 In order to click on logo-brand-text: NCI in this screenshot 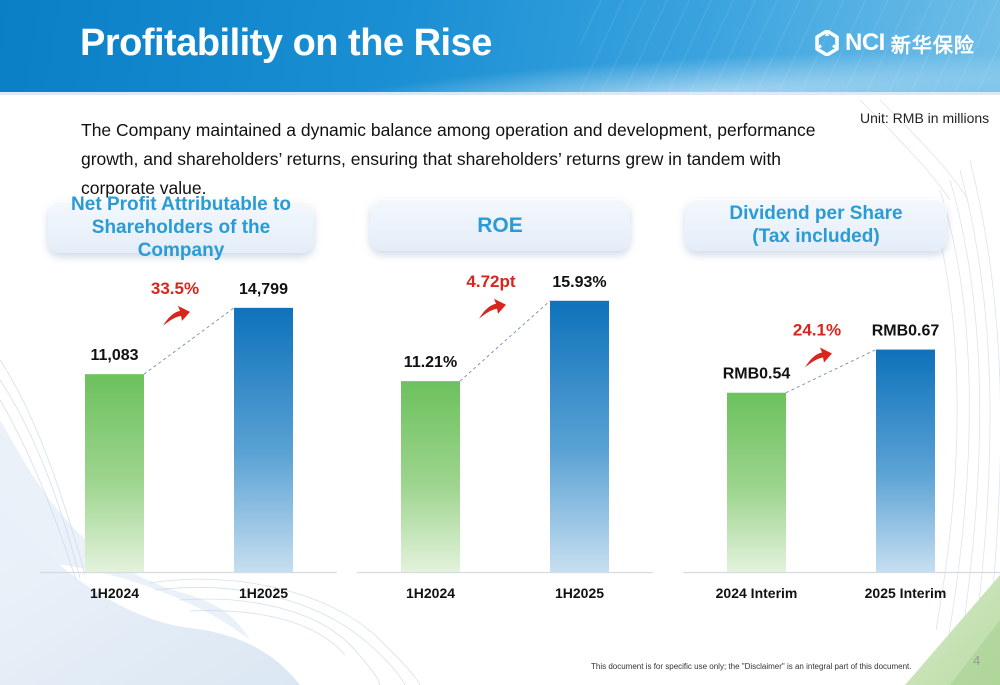, I will do `click(865, 42)`.